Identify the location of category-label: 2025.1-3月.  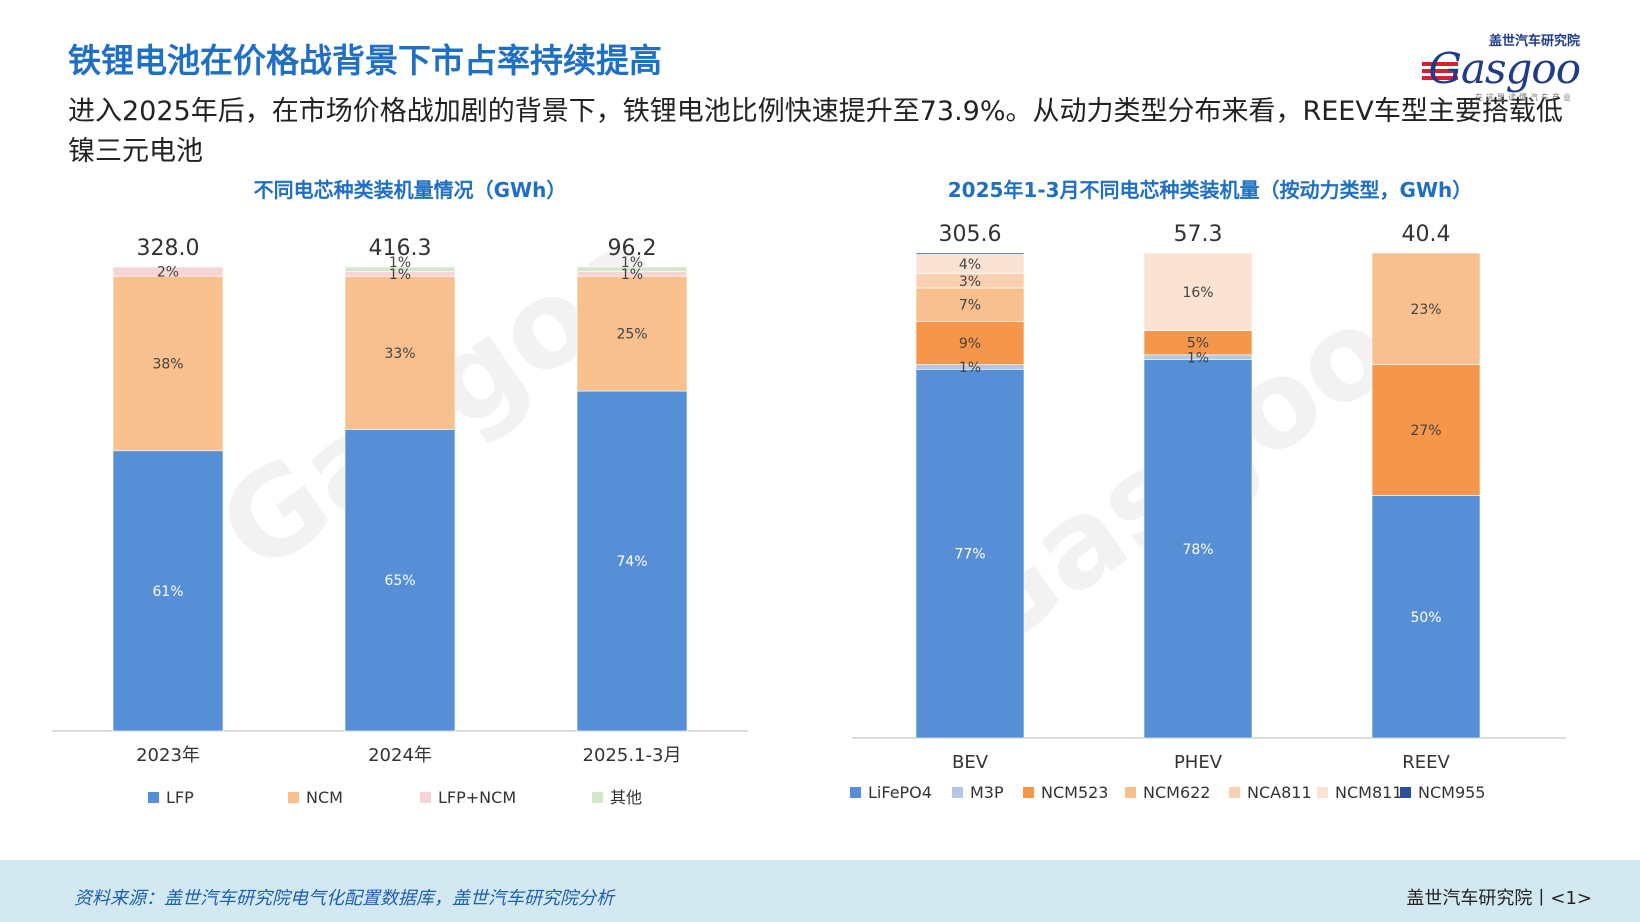
(632, 755).